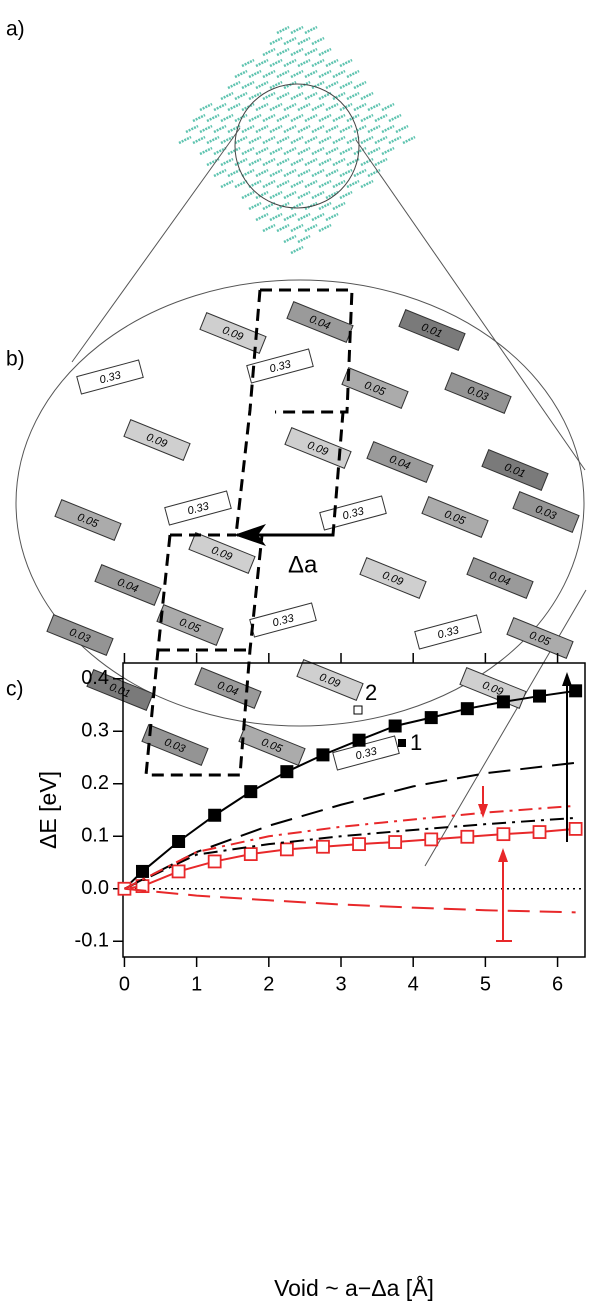 This screenshot has height=1309, width=593. Describe the element at coordinates (196, 984) in the screenshot. I see `x-tick-label: 1` at that location.